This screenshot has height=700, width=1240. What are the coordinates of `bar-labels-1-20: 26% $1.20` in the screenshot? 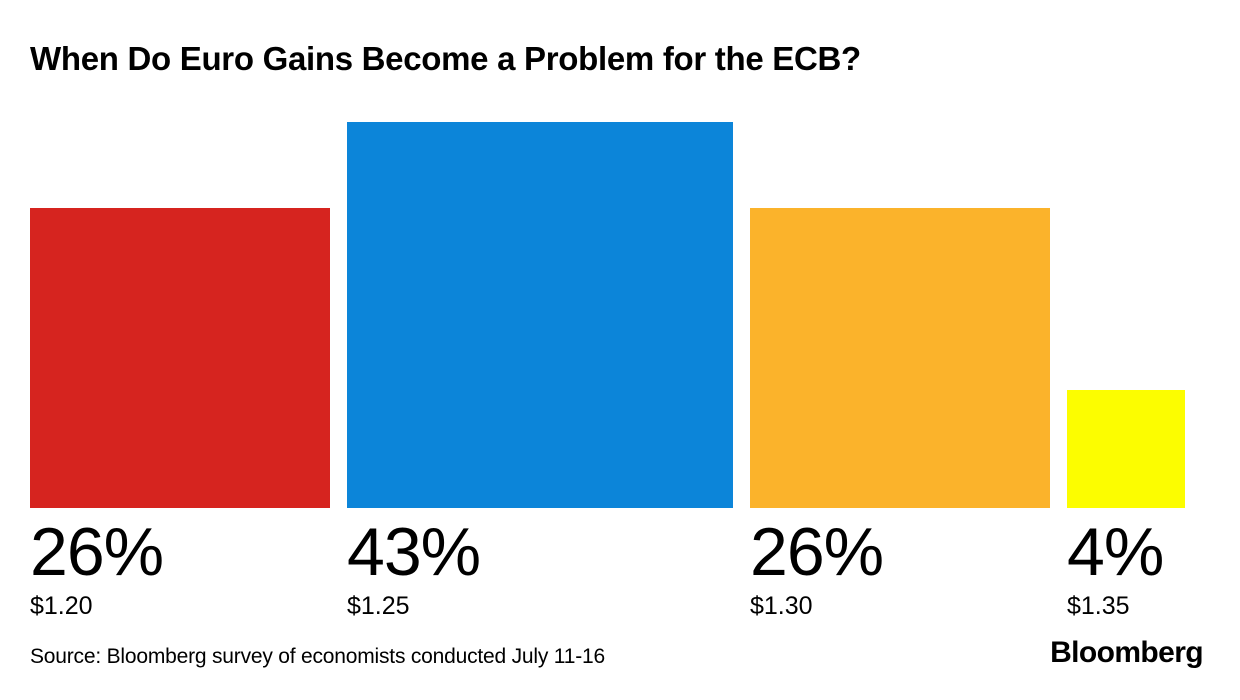 It's located at (97, 564).